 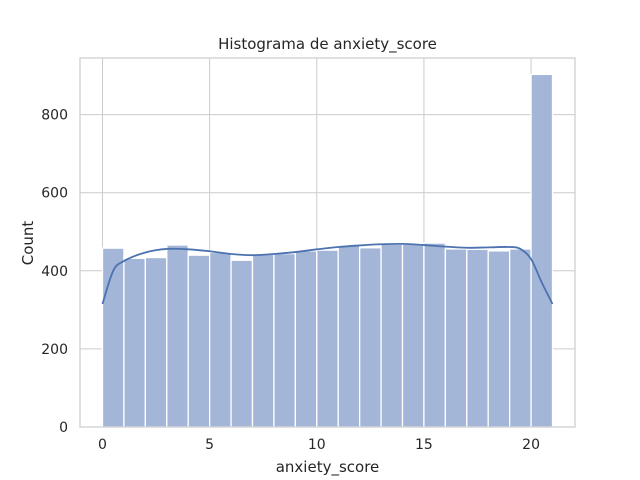 I want to click on y-tick-label-4: 800, so click(x=54, y=116).